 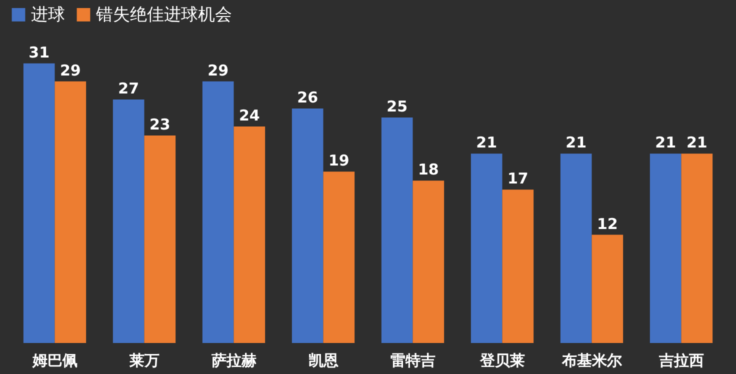 I want to click on data-label: 31, so click(x=39, y=52).